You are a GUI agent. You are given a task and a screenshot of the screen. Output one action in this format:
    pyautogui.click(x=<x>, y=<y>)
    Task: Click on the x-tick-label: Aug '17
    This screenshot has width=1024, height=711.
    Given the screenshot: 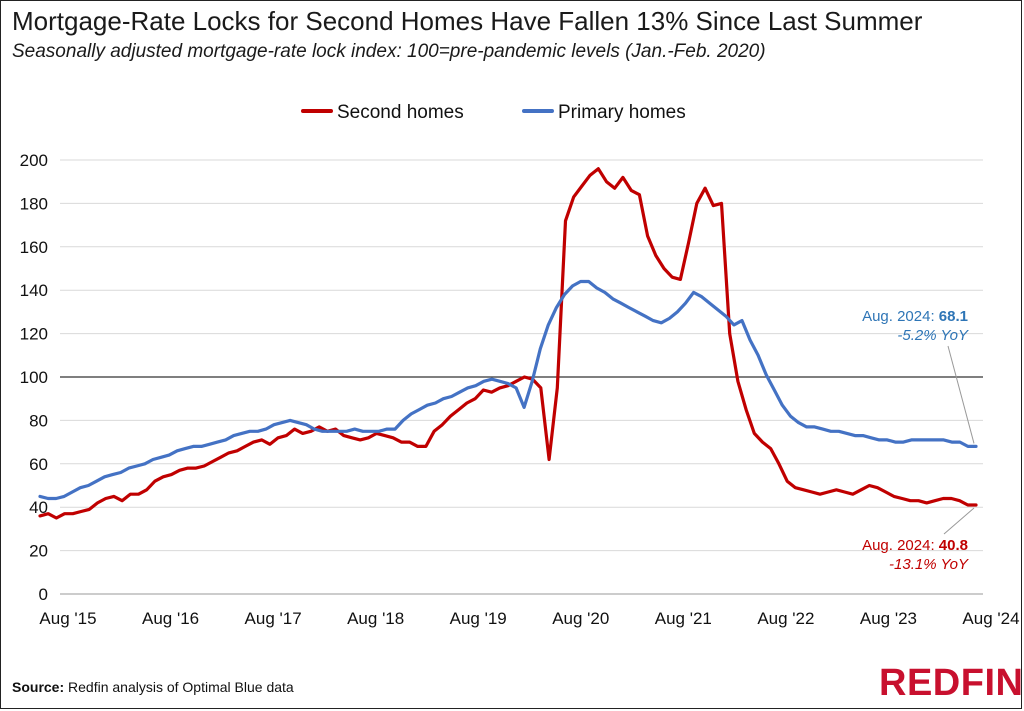 What is the action you would take?
    pyautogui.click(x=273, y=618)
    